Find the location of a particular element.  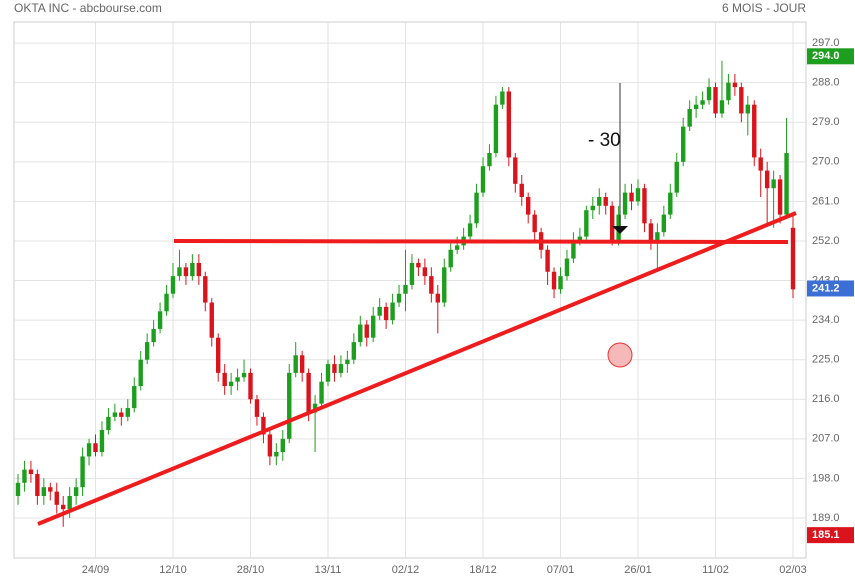

x-tick-label: 24/09 is located at coordinates (96, 570).